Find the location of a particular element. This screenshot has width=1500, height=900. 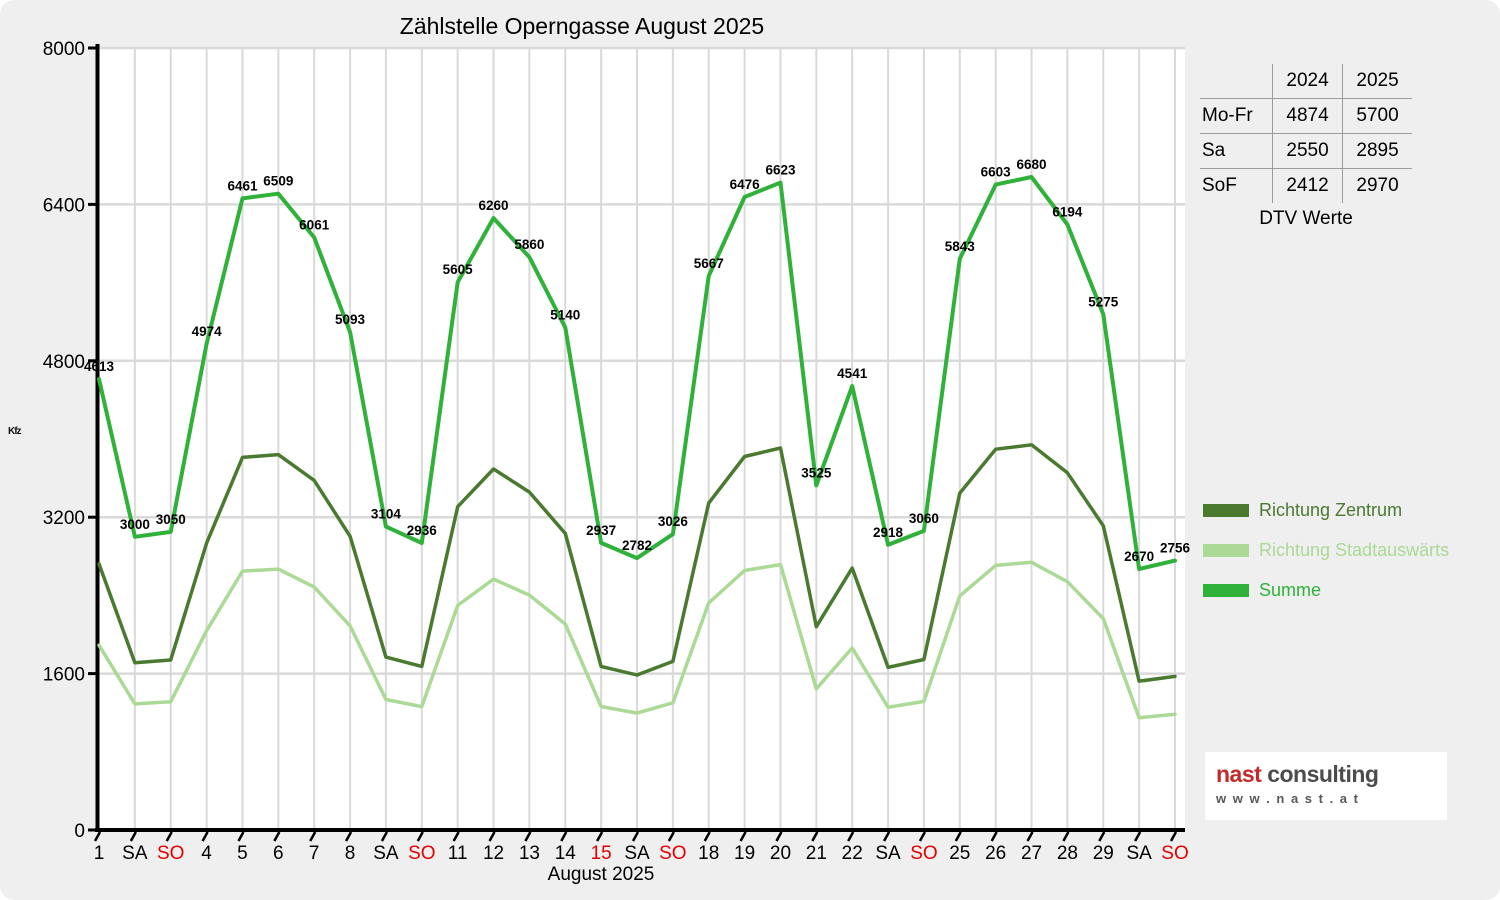

chart-title: Zählstelle Operngasse August 2025 is located at coordinates (582, 26).